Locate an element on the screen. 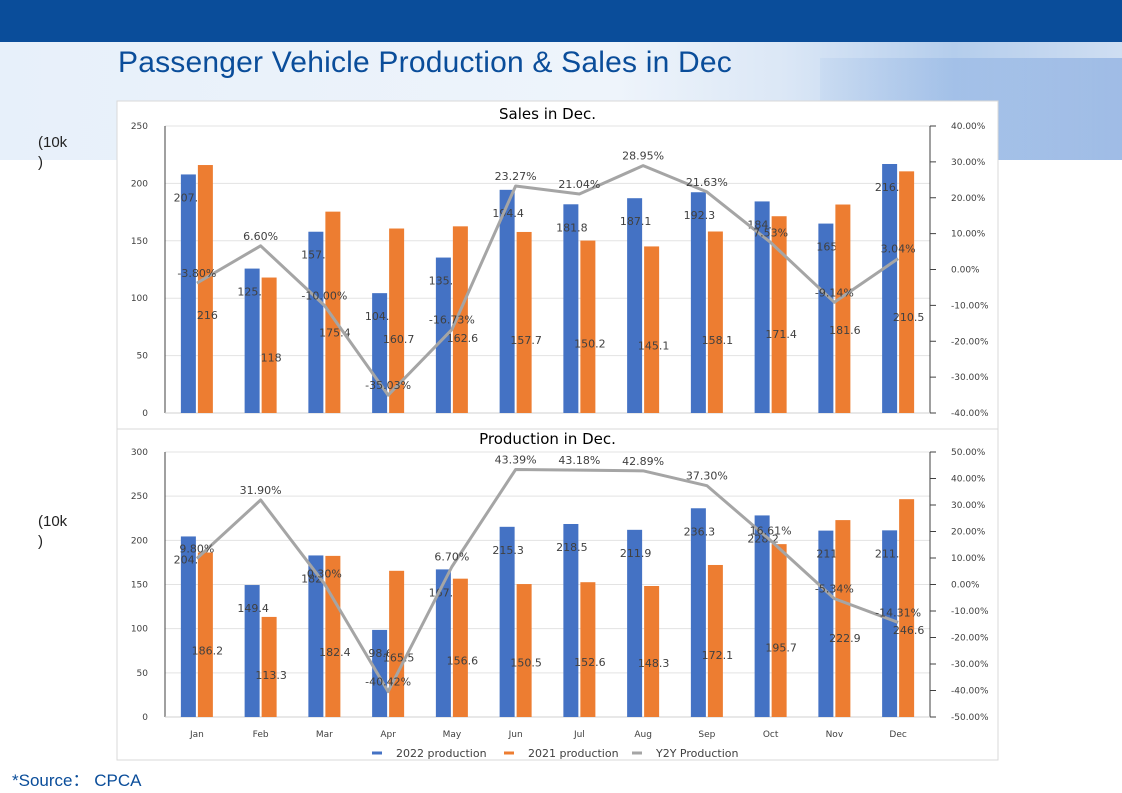 The image size is (1122, 793). chart-title: Sales in Dec. is located at coordinates (547, 114).